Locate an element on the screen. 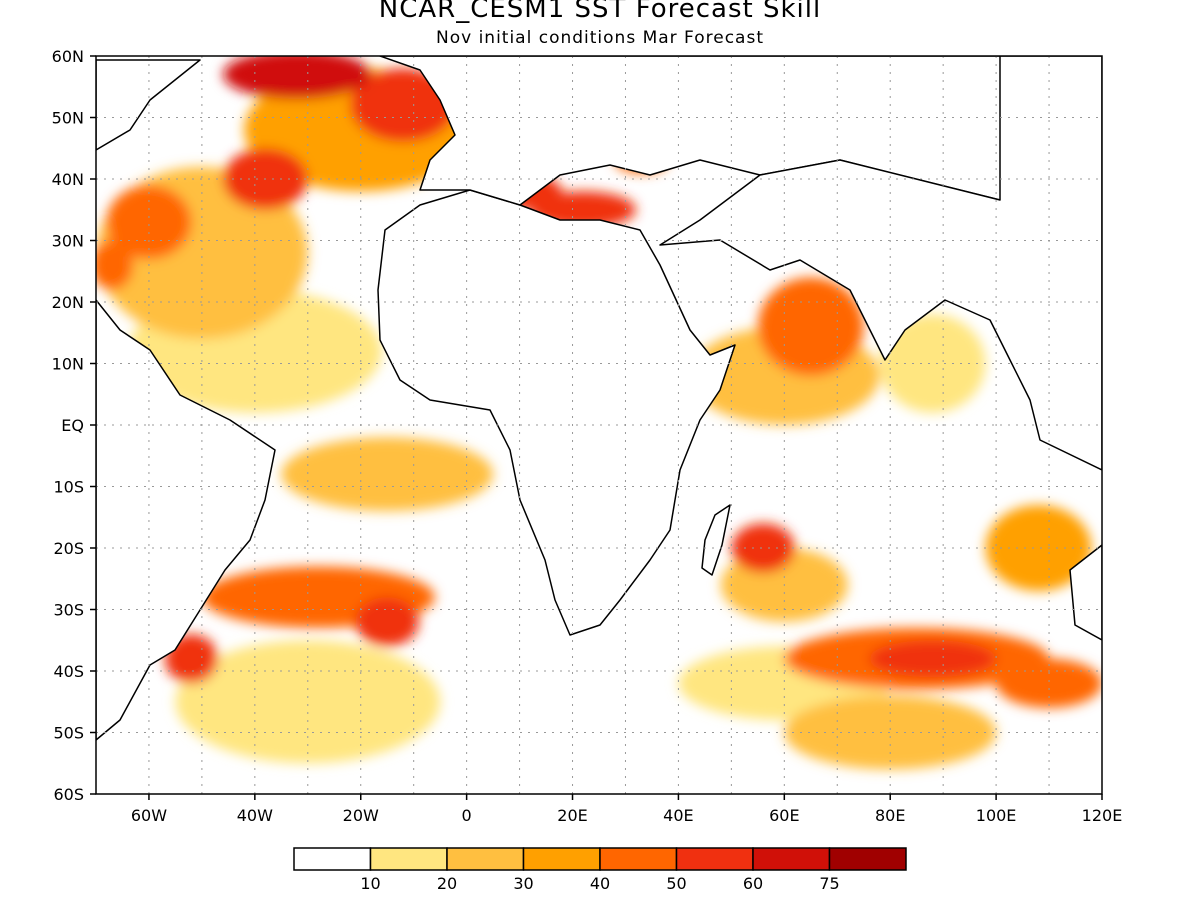 The width and height of the screenshot is (1200, 900). madagascar-coastline is located at coordinates (716, 540).